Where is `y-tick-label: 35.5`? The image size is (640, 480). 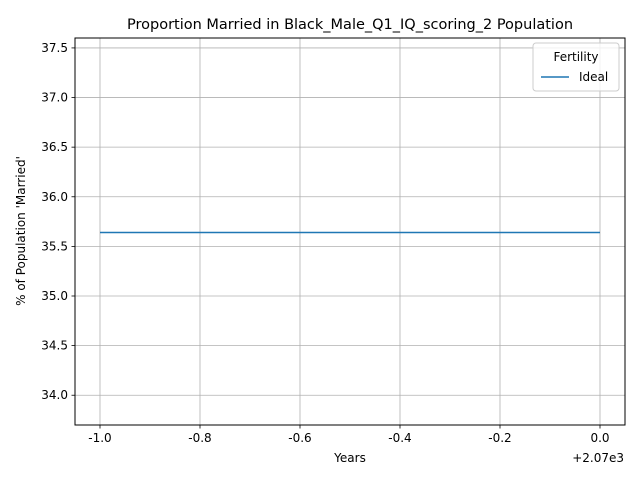 y-tick-label: 35.5 is located at coordinates (54, 246).